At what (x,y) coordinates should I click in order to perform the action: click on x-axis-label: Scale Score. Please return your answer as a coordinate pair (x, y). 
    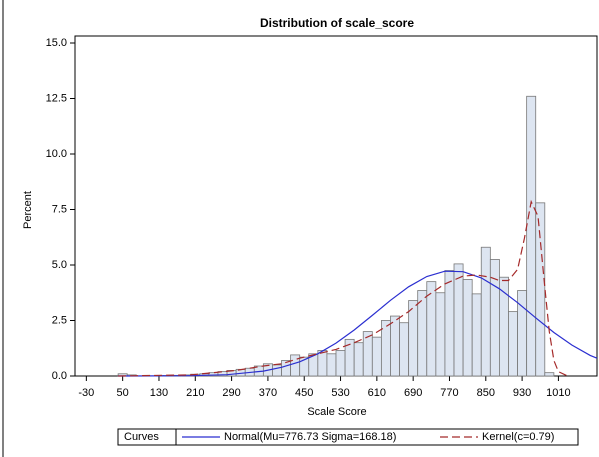
    Looking at the image, I should click on (336, 412).